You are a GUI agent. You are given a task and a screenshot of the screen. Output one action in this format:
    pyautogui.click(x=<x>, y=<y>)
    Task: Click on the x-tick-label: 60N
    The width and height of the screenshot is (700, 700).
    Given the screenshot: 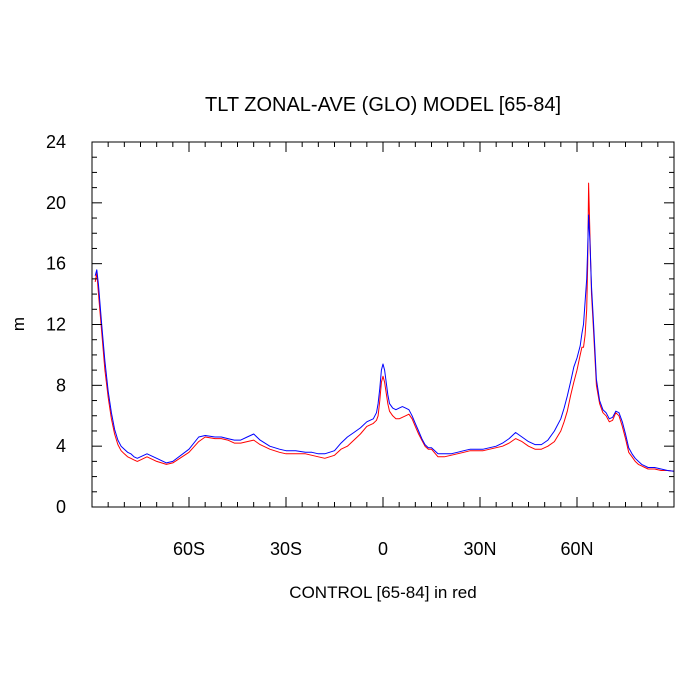 What is the action you would take?
    pyautogui.click(x=576, y=549)
    